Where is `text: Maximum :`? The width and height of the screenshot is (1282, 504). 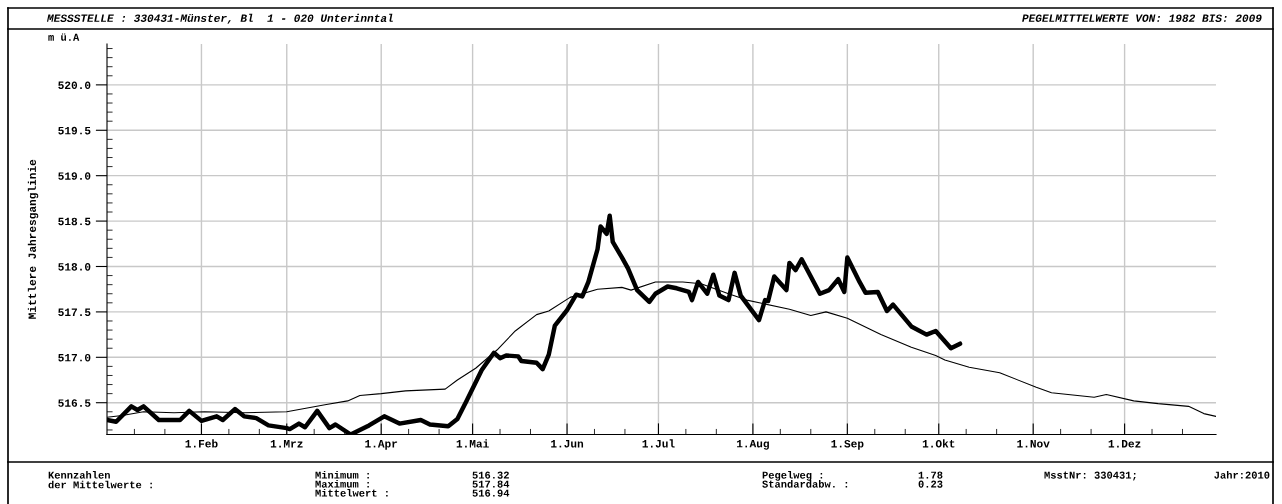 text: Maximum : is located at coordinates (342, 484).